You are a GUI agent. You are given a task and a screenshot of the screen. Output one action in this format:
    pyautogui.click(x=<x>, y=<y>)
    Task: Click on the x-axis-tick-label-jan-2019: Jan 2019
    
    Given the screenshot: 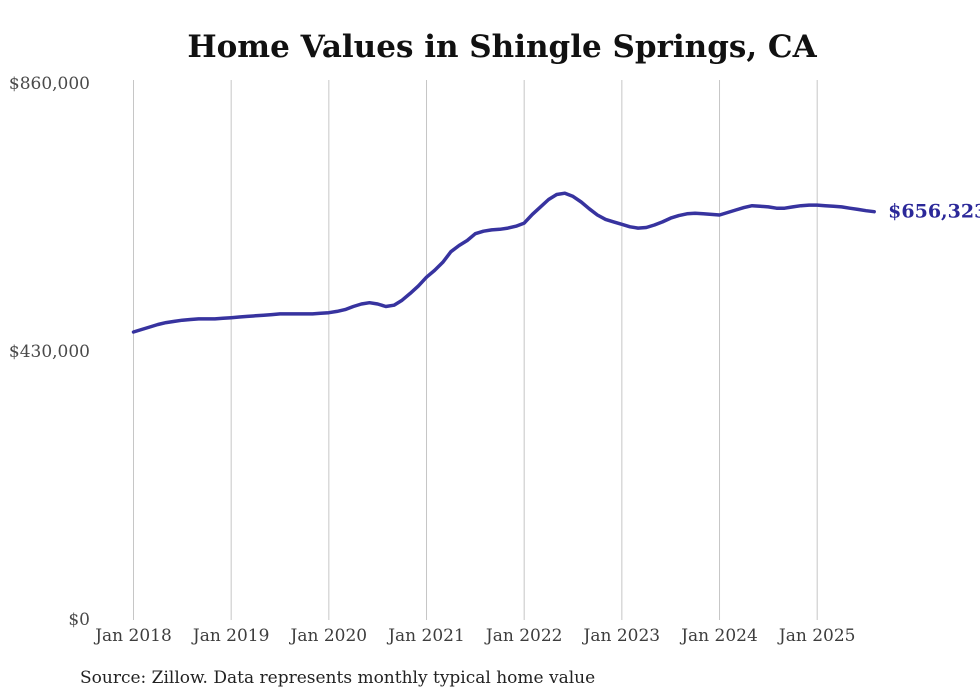 What is the action you would take?
    pyautogui.click(x=230, y=636)
    